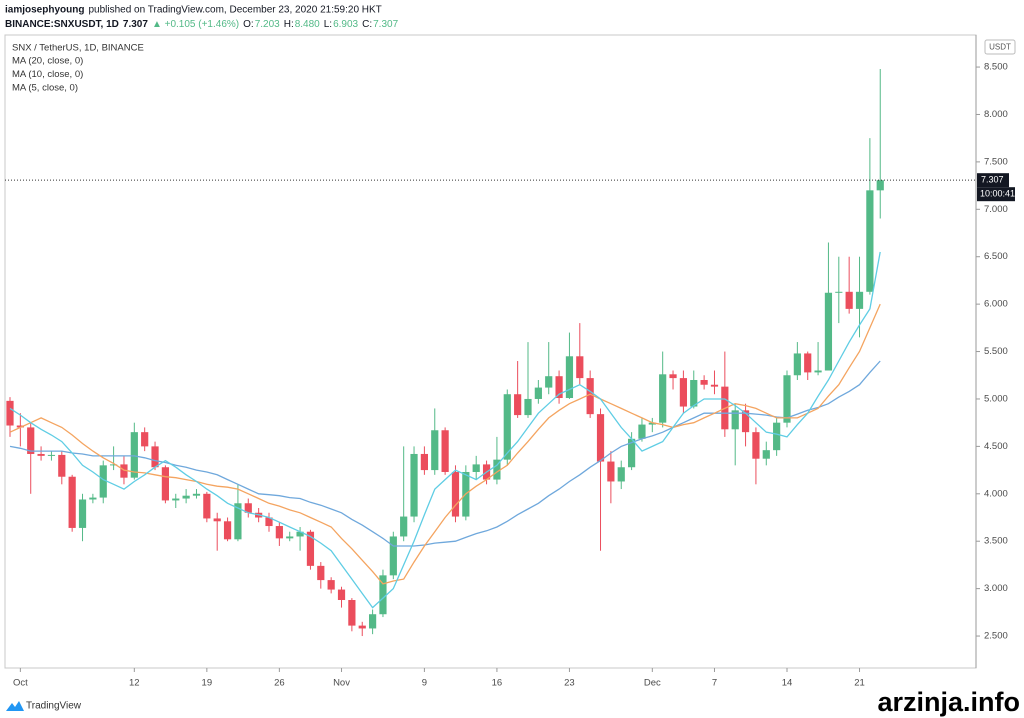 The image size is (1024, 718). I want to click on last-price-label: 7.307, so click(992, 180).